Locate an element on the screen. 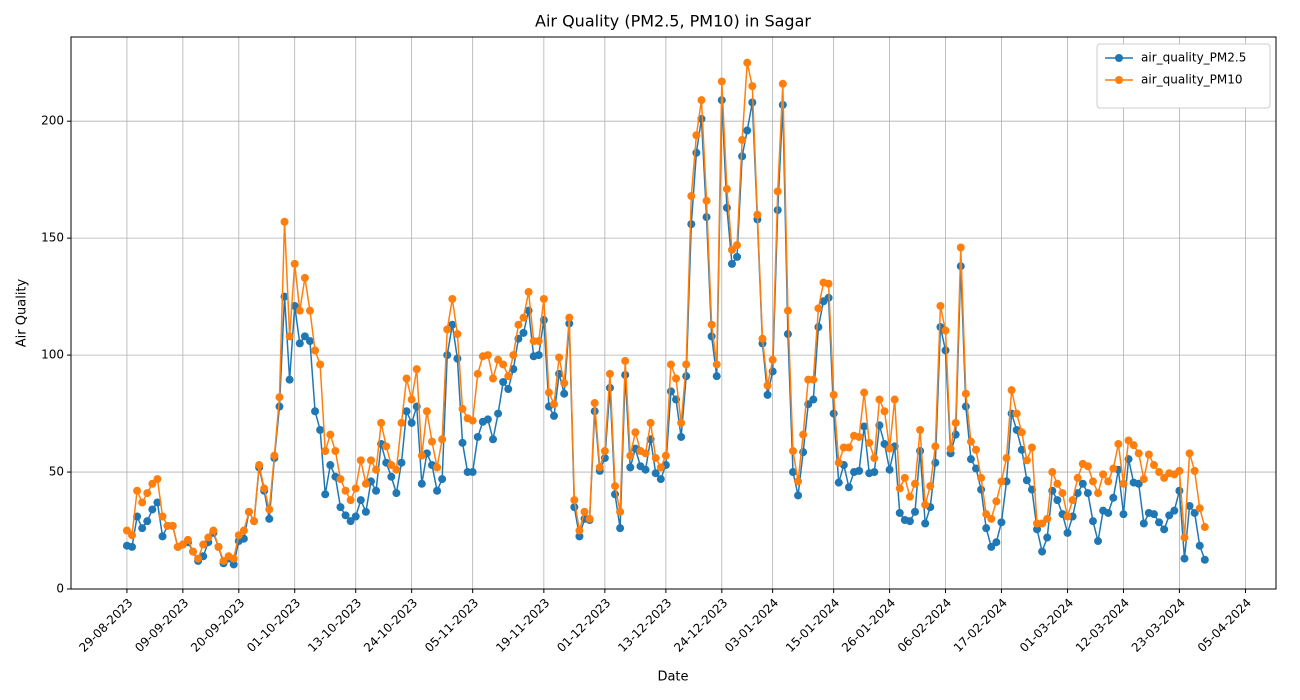 The image size is (1300, 700). y-tick-label: 50 is located at coordinates (56, 472).